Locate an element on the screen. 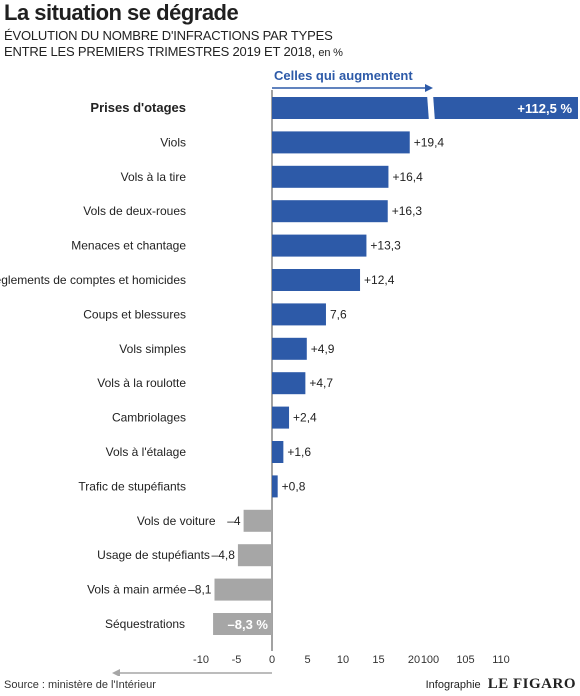 The image size is (580, 696). bar-prises-d-otages is located at coordinates (425, 108).